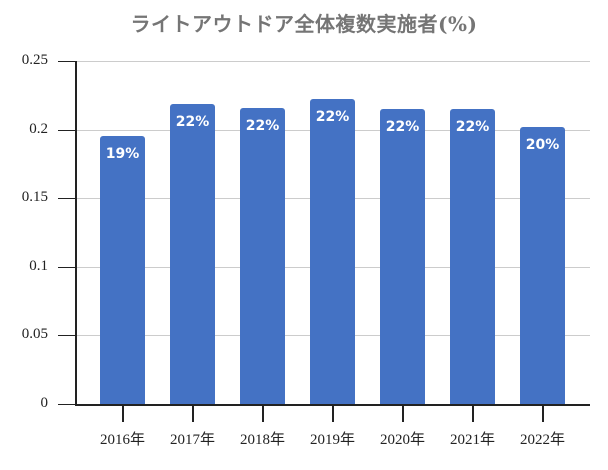 This screenshot has width=608, height=470. What do you see at coordinates (304, 24) in the screenshot?
I see `chart-title: ライトアウトドア全体複数実施者(%)` at bounding box center [304, 24].